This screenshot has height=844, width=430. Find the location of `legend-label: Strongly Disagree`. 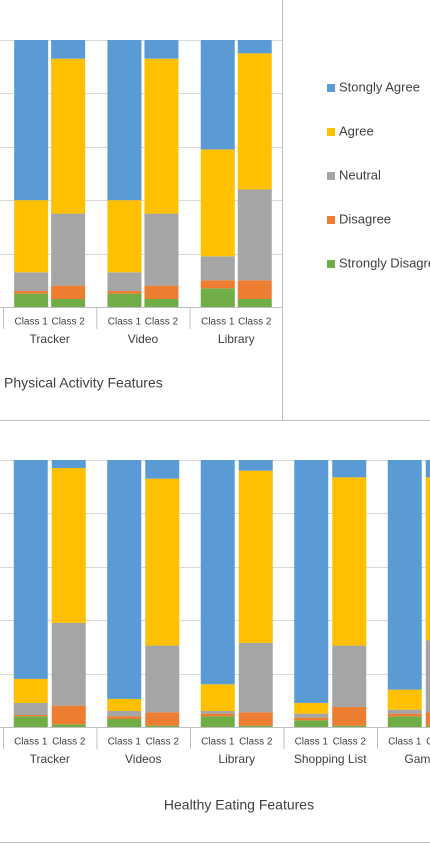

legend-label: Strongly Disagree is located at coordinates (384, 262).